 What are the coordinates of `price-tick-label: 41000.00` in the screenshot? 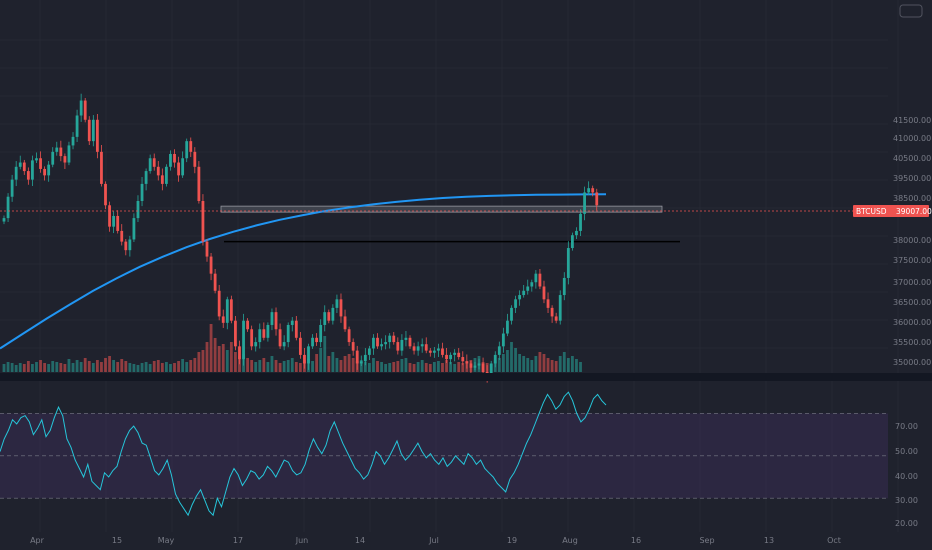 It's located at (912, 138).